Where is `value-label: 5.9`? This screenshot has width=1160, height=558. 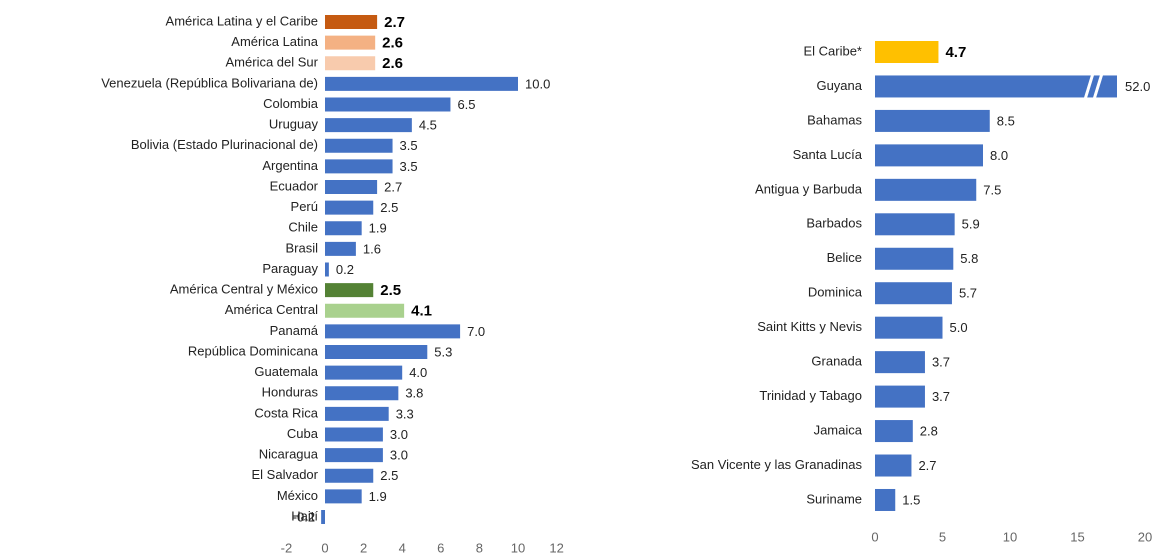 value-label: 5.9 is located at coordinates (971, 224).